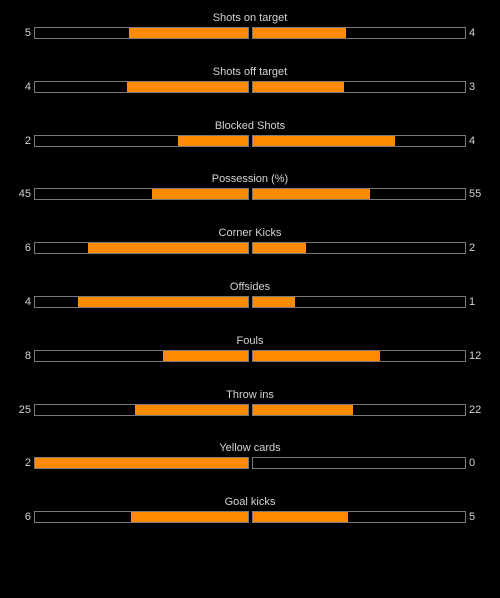  I want to click on stat-label: Yellow cards, so click(250, 448).